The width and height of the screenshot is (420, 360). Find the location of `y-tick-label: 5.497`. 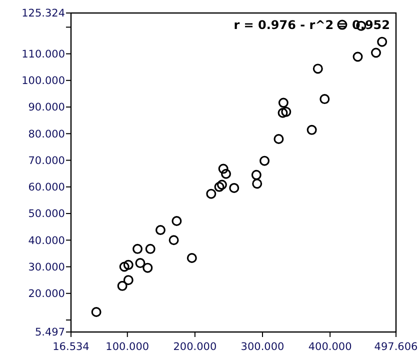

y-tick-label: 5.497 is located at coordinates (49, 332).